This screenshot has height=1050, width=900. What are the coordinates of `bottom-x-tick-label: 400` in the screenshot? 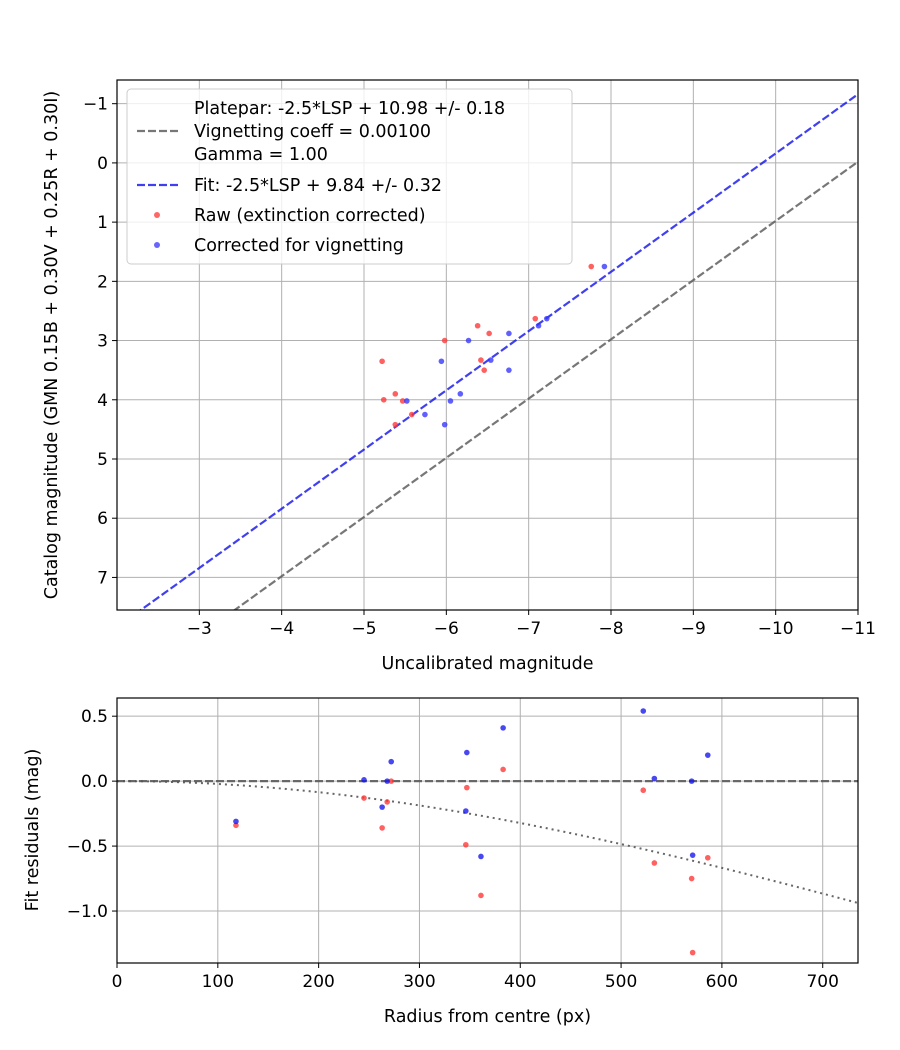 It's located at (520, 982).